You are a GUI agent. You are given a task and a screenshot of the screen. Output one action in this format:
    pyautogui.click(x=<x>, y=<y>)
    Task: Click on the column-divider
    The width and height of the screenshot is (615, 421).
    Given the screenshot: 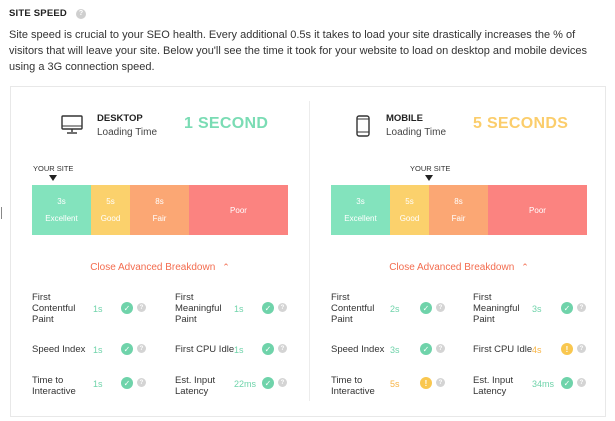 What is the action you would take?
    pyautogui.click(x=309, y=251)
    